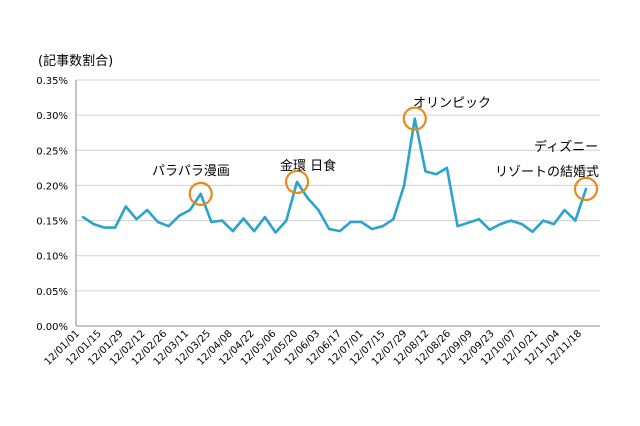  Describe the element at coordinates (52, 151) in the screenshot. I see `y-tick-label: 0.25%` at that location.